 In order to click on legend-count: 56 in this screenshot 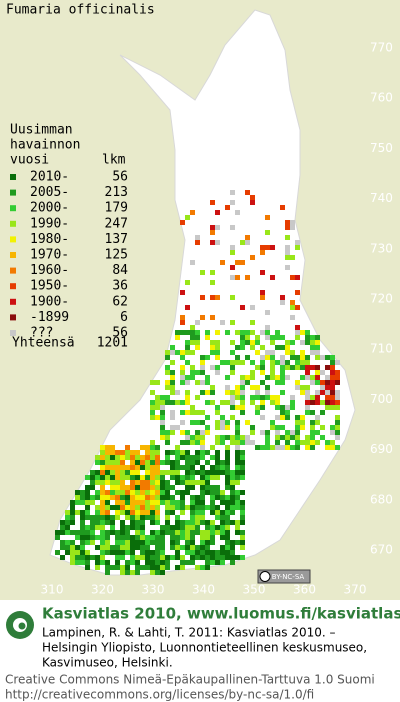, I will do `click(120, 177)`.